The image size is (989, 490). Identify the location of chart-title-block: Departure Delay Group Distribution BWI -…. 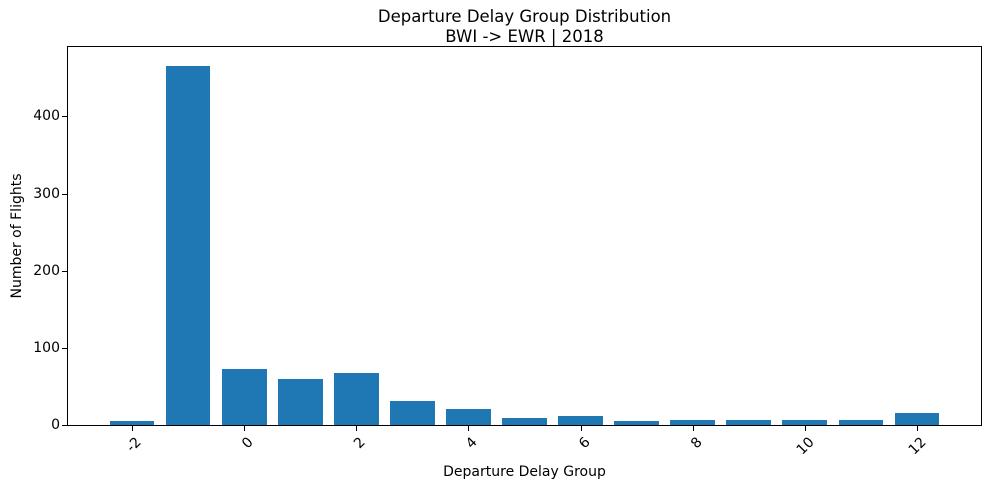
(524, 27).